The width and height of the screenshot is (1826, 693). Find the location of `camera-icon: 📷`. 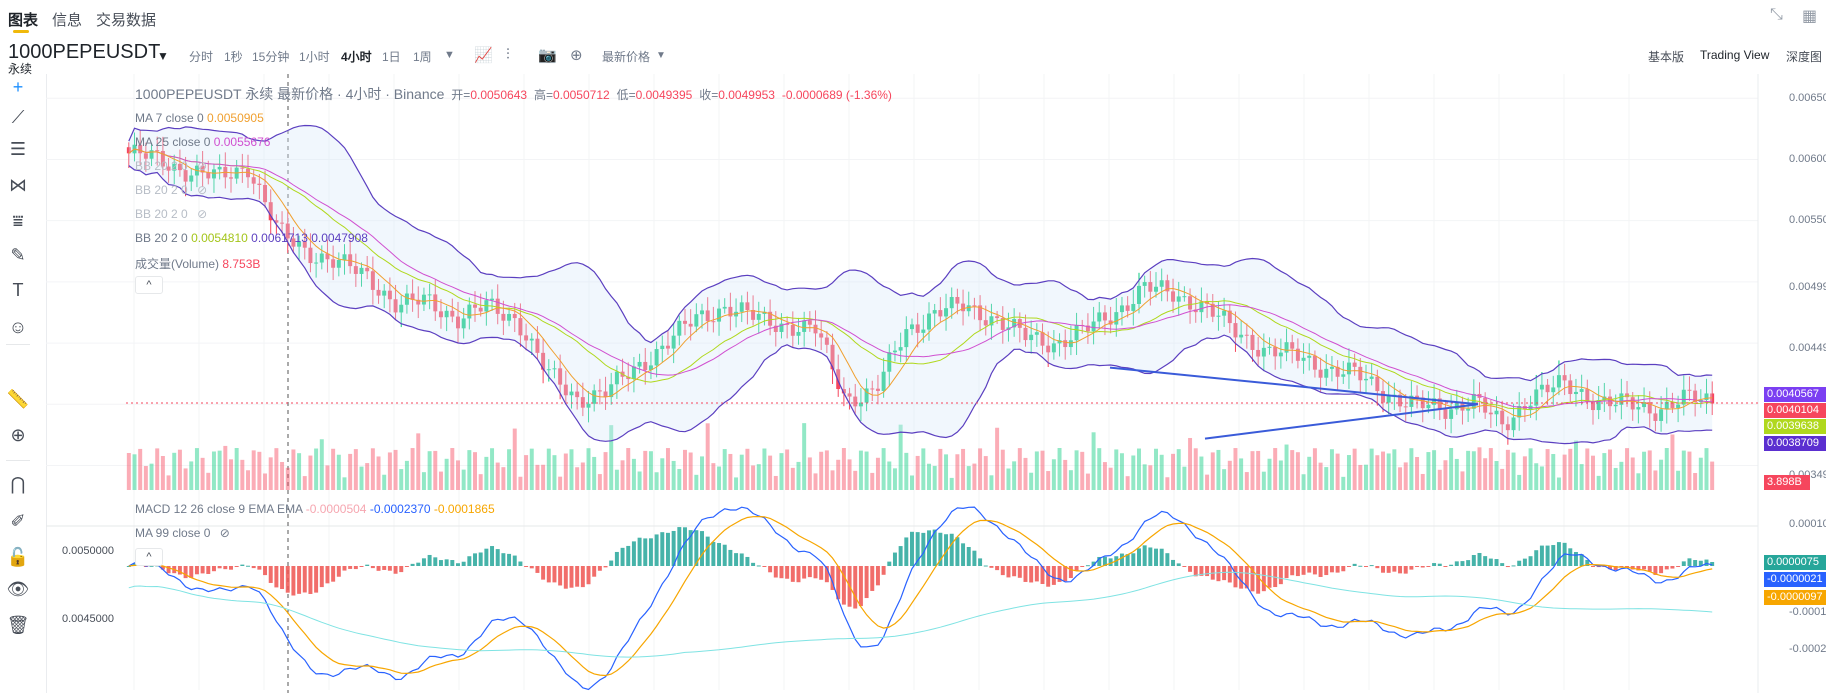

camera-icon: 📷 is located at coordinates (547, 55).